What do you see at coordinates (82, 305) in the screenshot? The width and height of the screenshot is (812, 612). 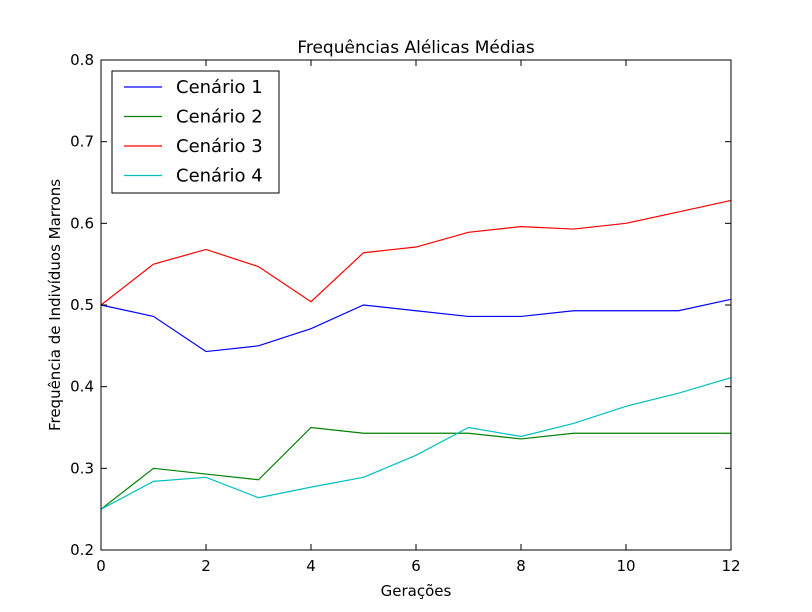 I see `y-tick-label: 0.5` at bounding box center [82, 305].